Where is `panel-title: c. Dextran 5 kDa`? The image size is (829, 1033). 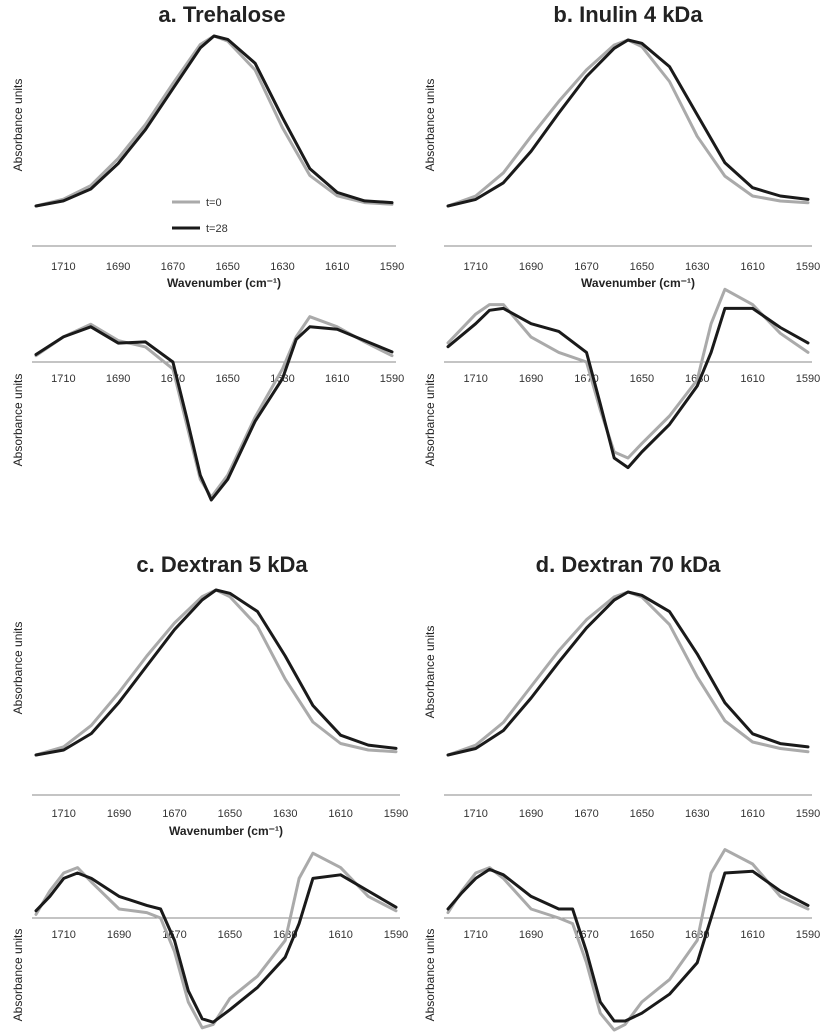
panel-title: c. Dextran 5 kDa is located at coordinates (222, 564).